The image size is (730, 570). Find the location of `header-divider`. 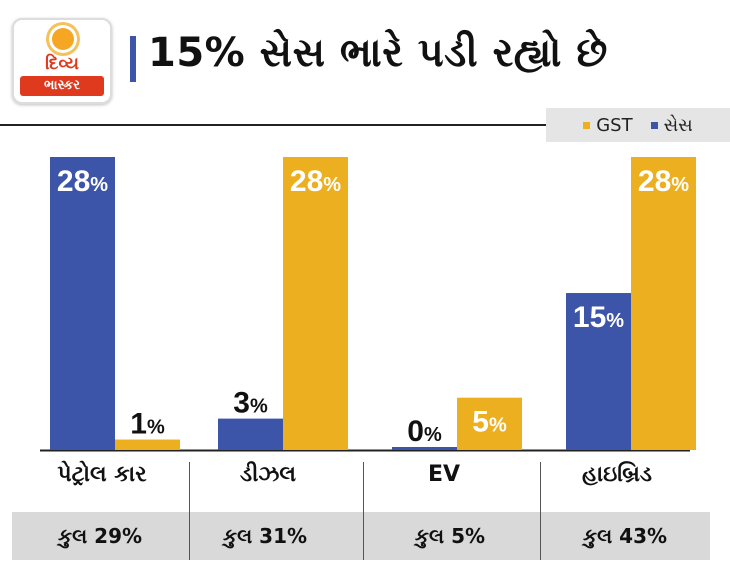

header-divider is located at coordinates (273, 125).